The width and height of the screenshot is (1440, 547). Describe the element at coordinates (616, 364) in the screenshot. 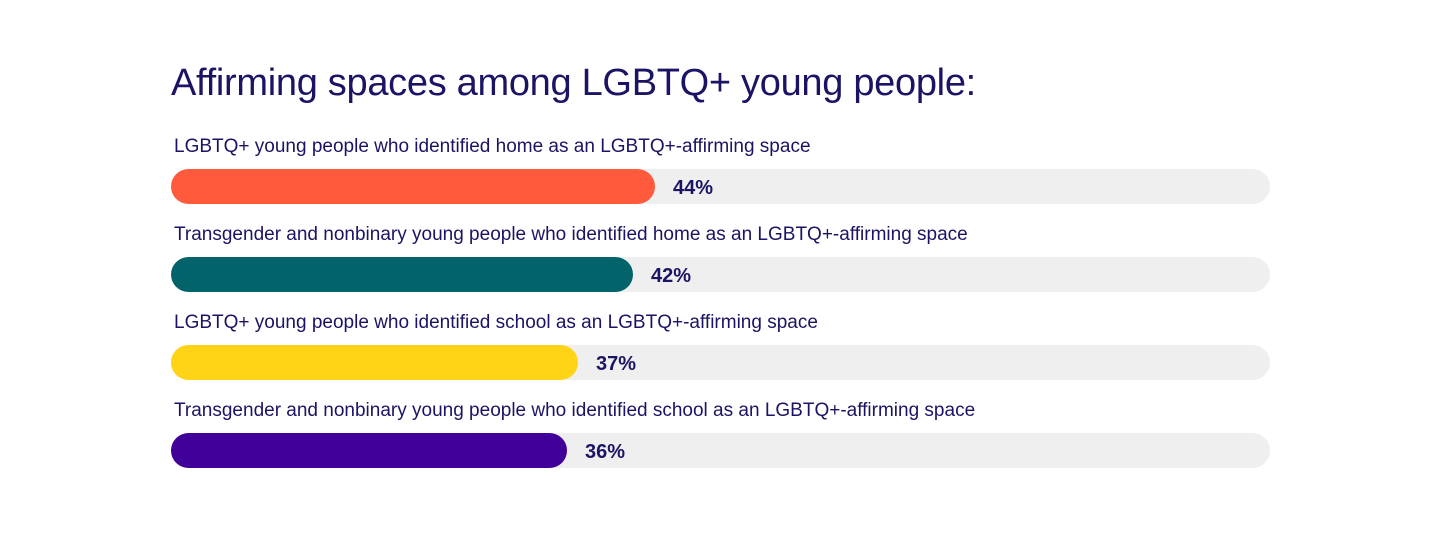

I see `bar-value-label: 37%` at that location.